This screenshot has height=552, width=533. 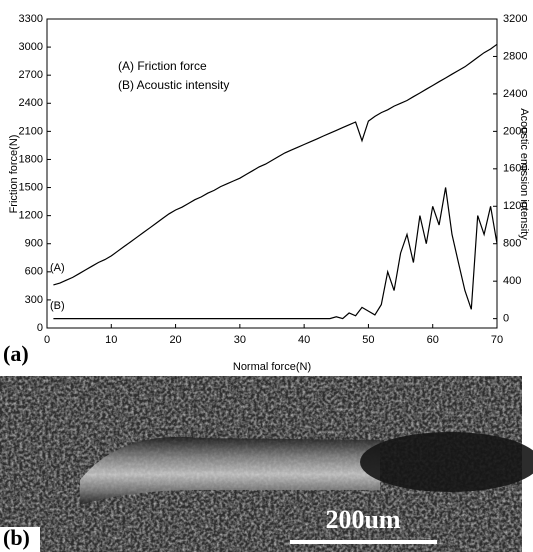 I want to click on panel-label: (b), so click(x=16, y=537).